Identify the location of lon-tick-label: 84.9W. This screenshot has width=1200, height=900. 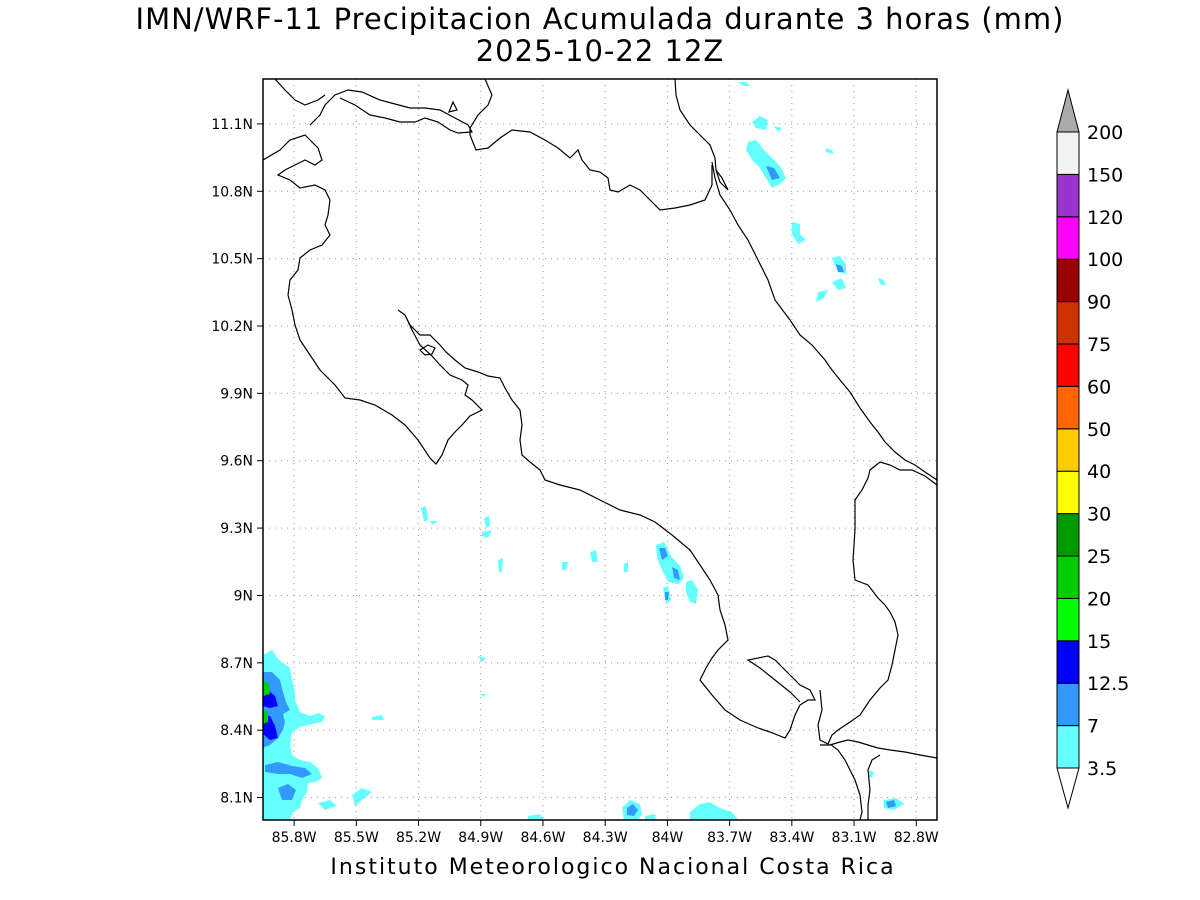
(480, 838).